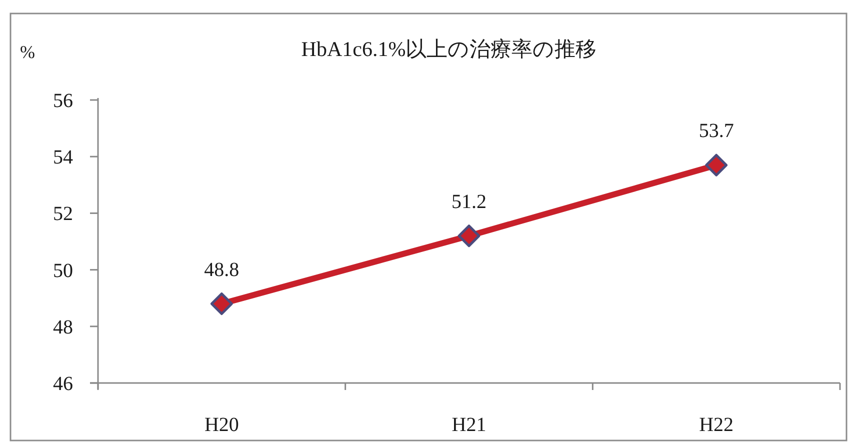 Image resolution: width=854 pixels, height=447 pixels. What do you see at coordinates (469, 425) in the screenshot?
I see `x-tick-label: H21` at bounding box center [469, 425].